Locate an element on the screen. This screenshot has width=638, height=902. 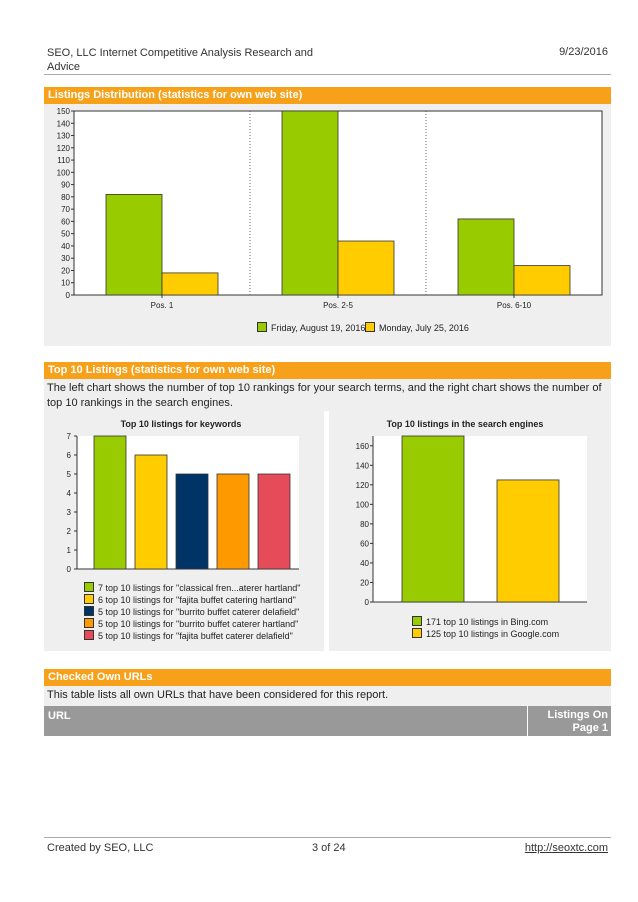
y-tick-label: 30 is located at coordinates (65, 258).